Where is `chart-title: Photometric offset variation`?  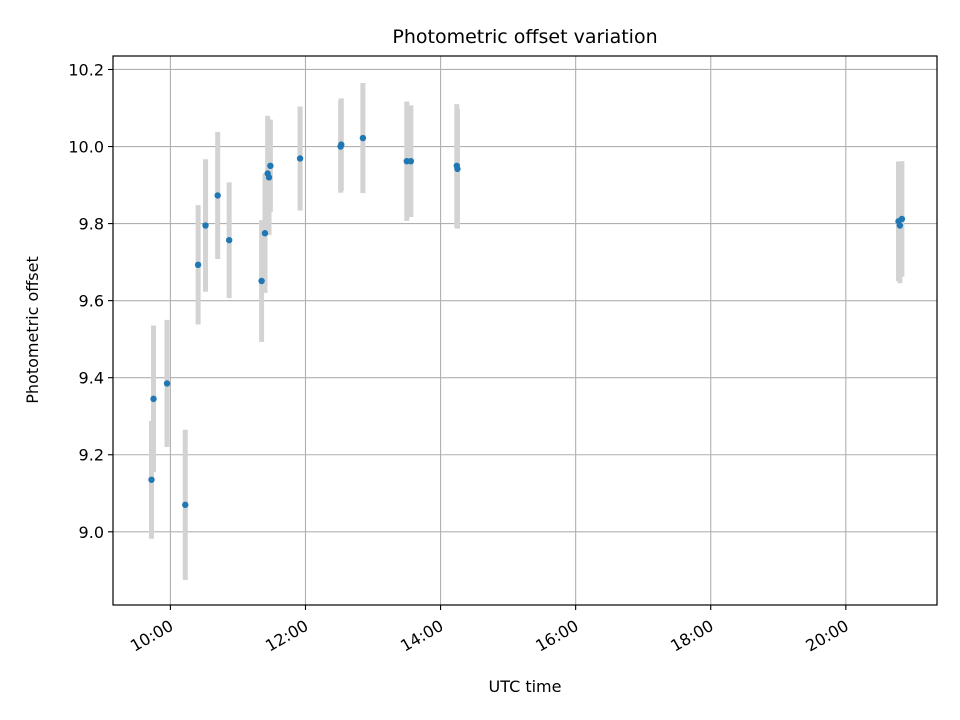 chart-title: Photometric offset variation is located at coordinates (524, 37).